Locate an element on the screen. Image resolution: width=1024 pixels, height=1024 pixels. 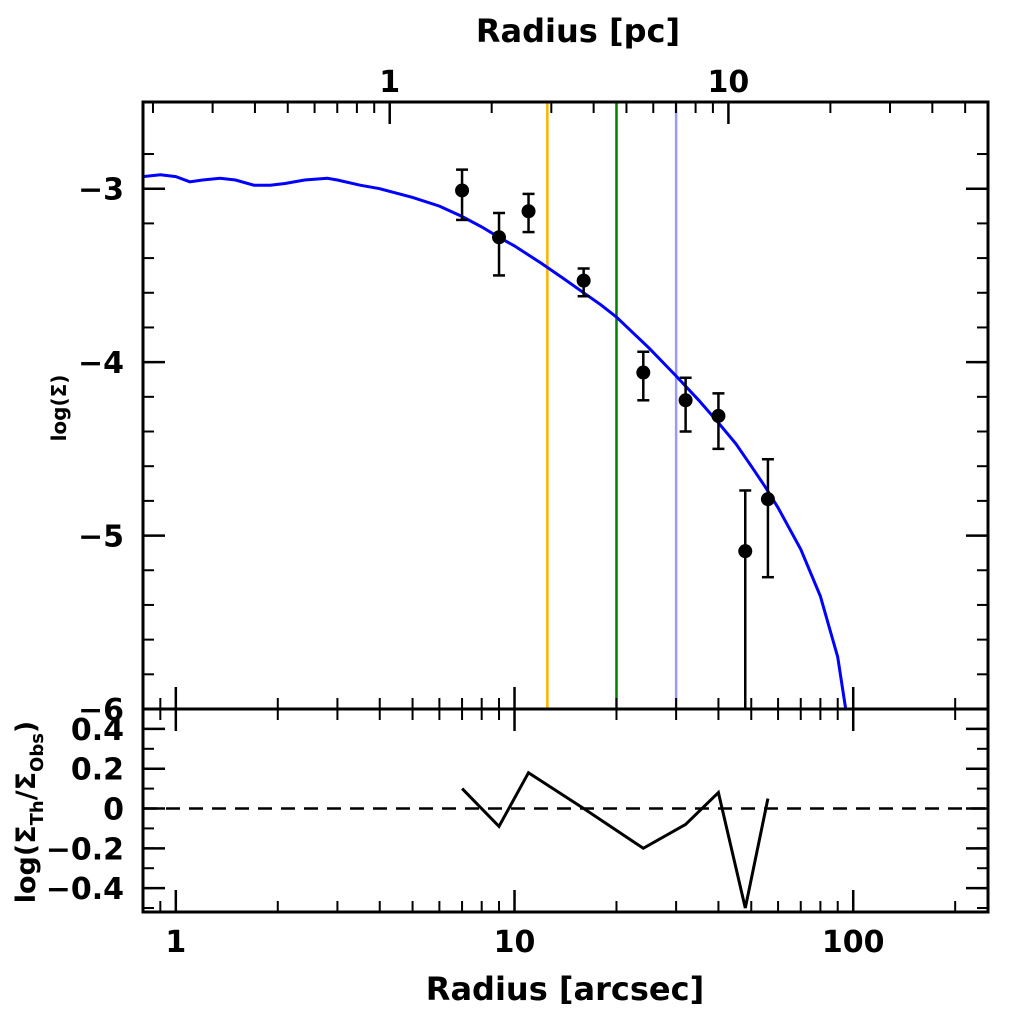
y-tick-label: −4 is located at coordinates (101, 363).